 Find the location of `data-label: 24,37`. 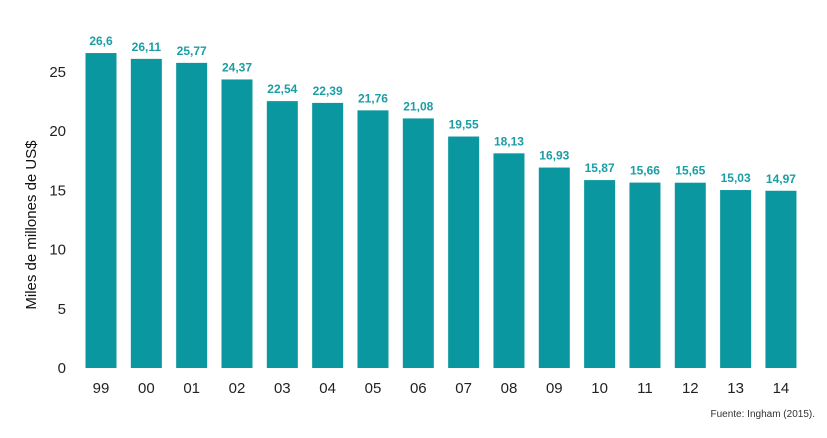

data-label: 24,37 is located at coordinates (237, 67).